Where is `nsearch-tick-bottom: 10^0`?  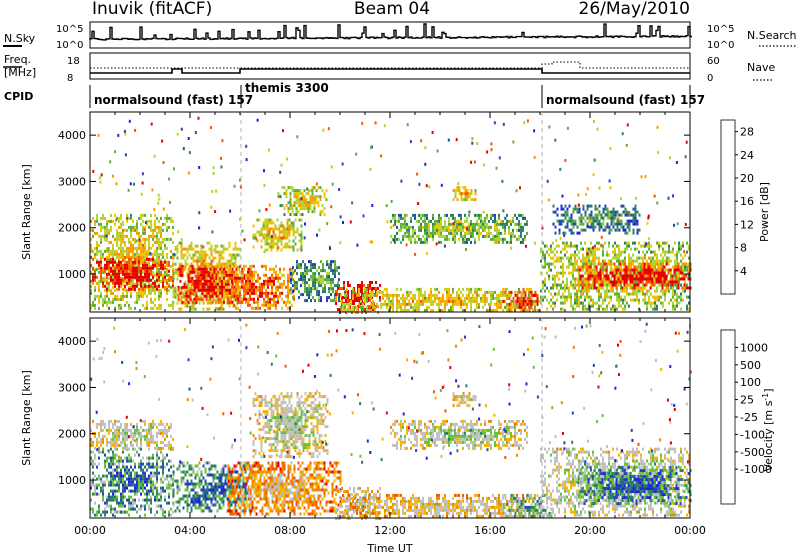 nsearch-tick-bottom: 10^0 is located at coordinates (720, 45).